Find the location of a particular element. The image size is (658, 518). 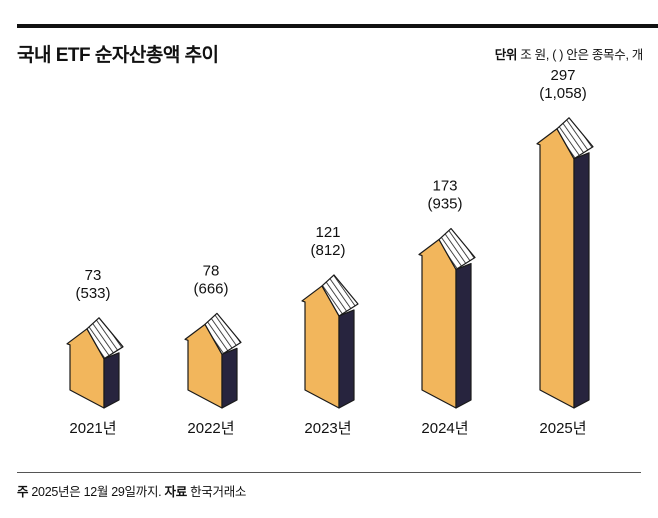

unit-label: 단위 조 원, ( ) 안은 종목수, 개 is located at coordinates (569, 53).